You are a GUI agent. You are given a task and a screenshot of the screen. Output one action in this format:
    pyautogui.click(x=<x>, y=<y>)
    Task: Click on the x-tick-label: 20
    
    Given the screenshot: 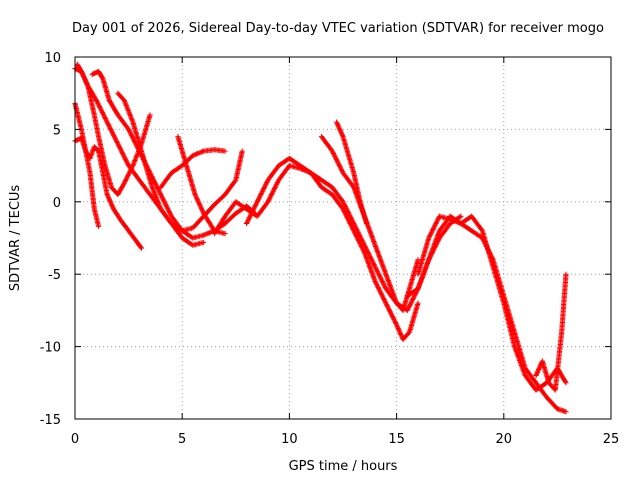 What is the action you would take?
    pyautogui.click(x=504, y=439)
    